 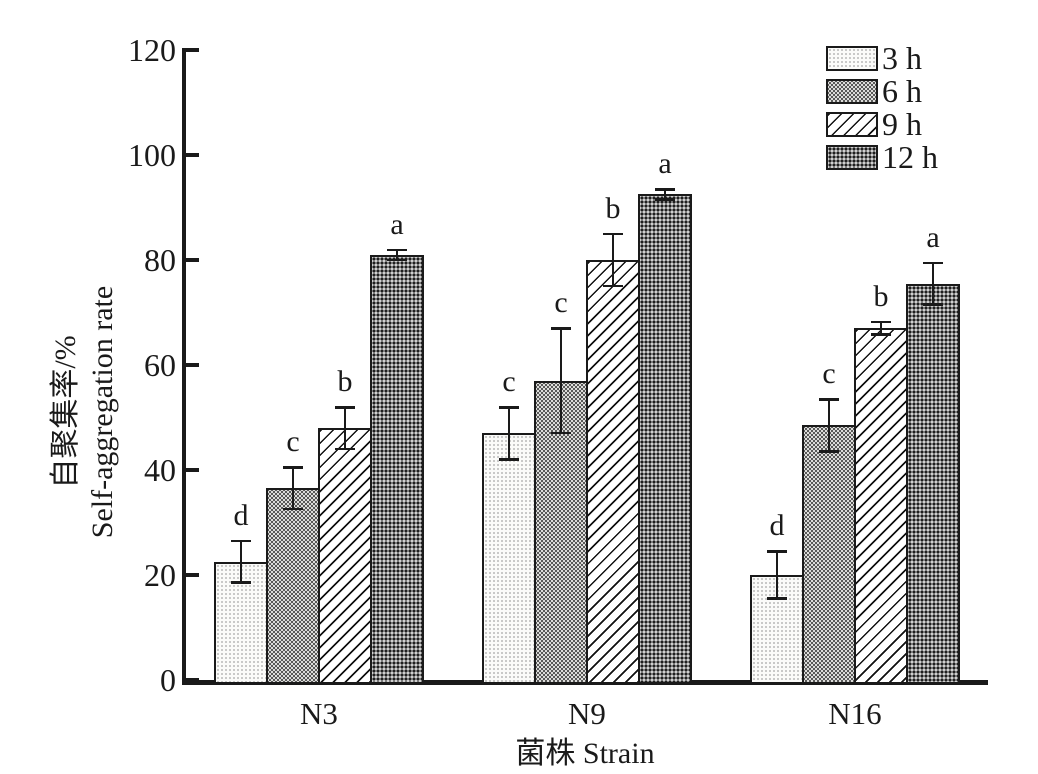 What do you see at coordinates (160, 575) in the screenshot?
I see `y-tick-label: 20` at bounding box center [160, 575].